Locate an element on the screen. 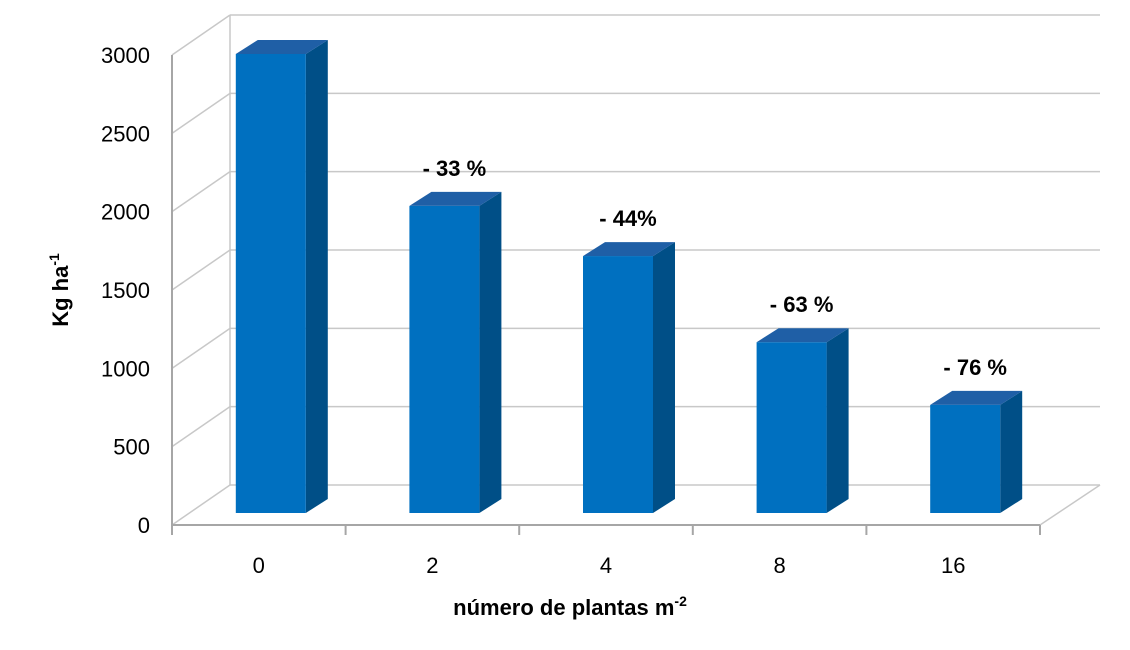 This screenshot has height=650, width=1130. x-tick-label: 8 is located at coordinates (779, 565).